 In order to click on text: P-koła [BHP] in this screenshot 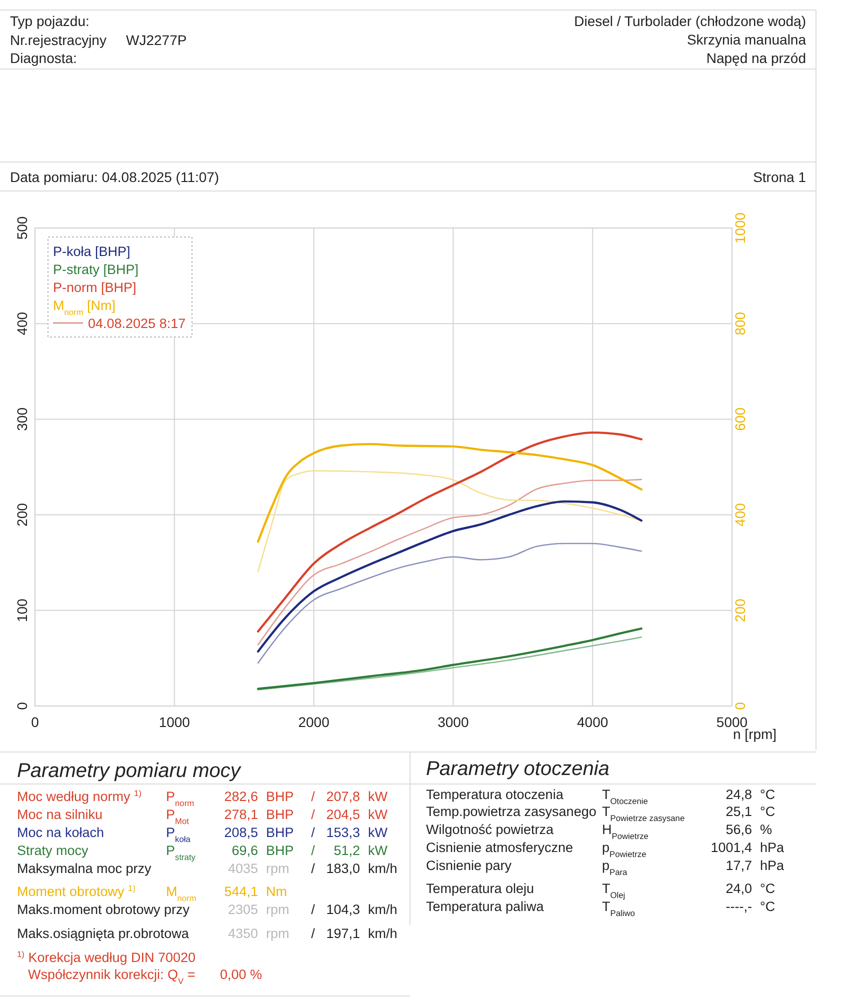, I will do `click(91, 251)`.